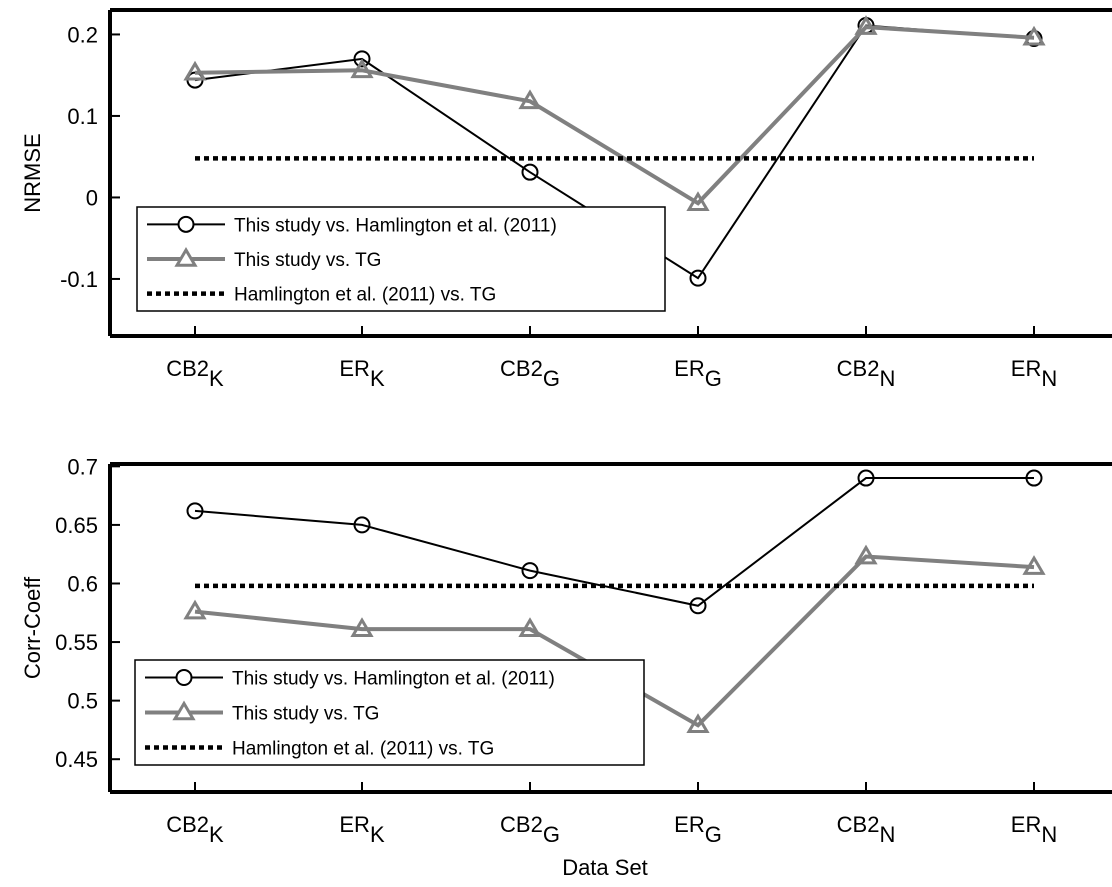  Describe the element at coordinates (76, 642) in the screenshot. I see `y-tick-label: 0.55` at that location.